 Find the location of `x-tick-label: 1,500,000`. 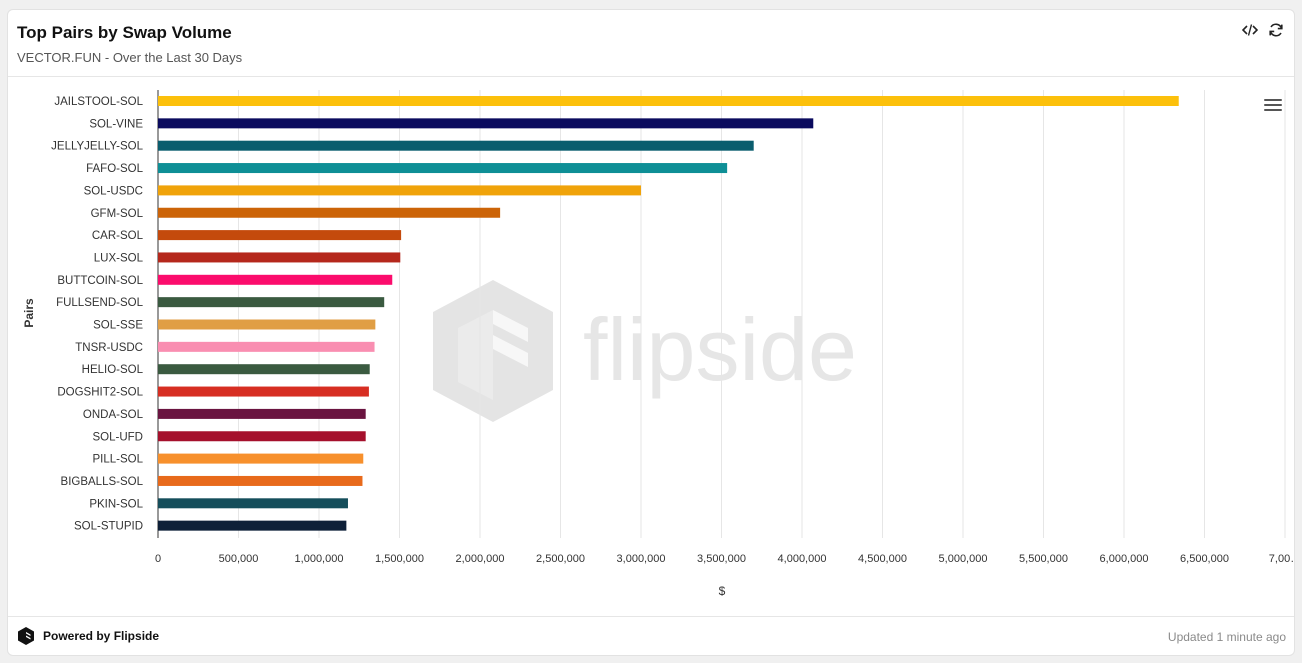

x-tick-label: 1,500,000 is located at coordinates (399, 559).